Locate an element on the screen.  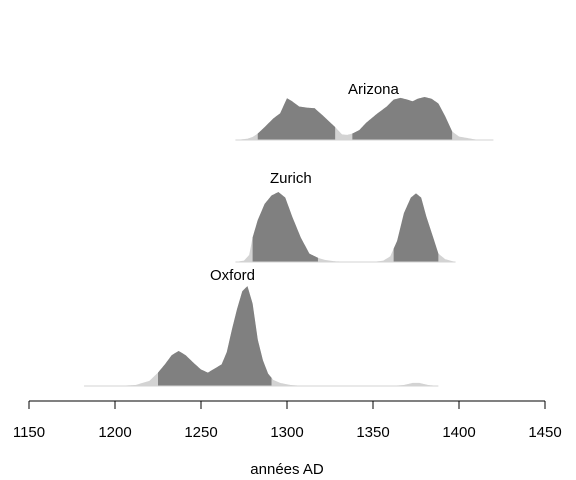
x-tick-label-1250: 1250 is located at coordinates (200, 432).